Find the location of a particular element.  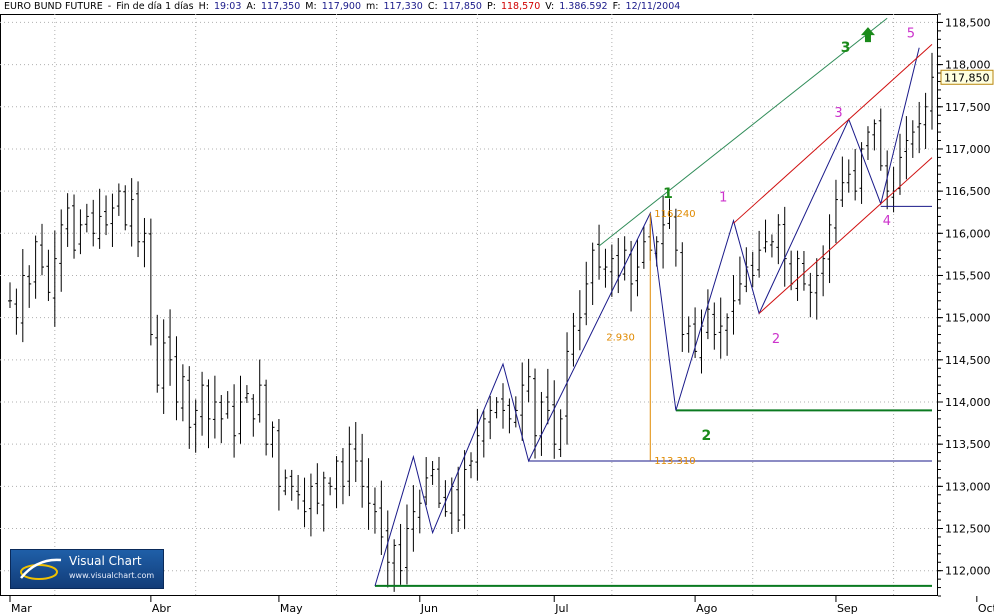

wave-label: 5 is located at coordinates (911, 34).